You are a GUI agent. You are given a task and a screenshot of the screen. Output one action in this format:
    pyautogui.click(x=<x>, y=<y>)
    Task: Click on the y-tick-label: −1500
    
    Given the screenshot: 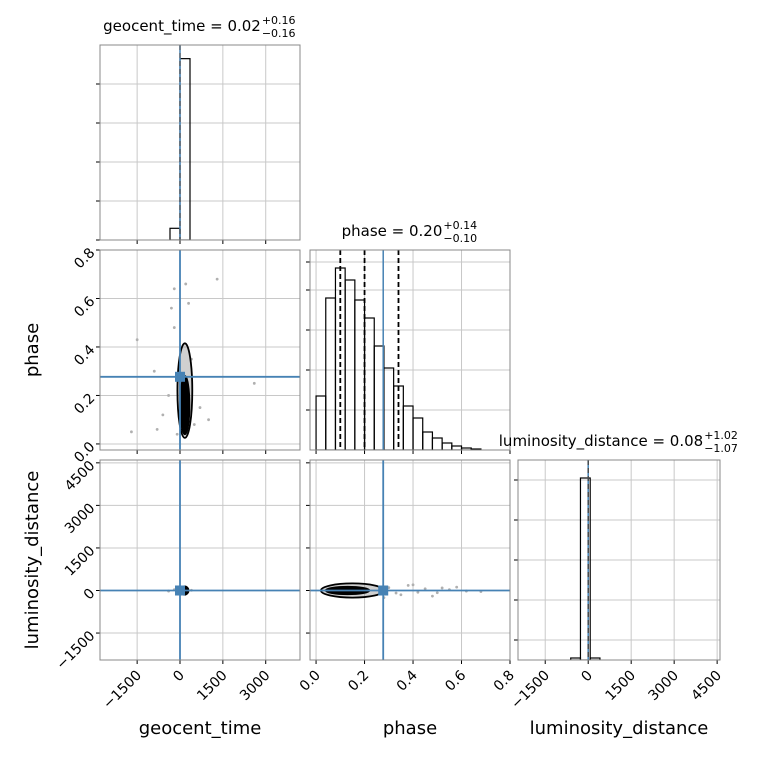 What is the action you would take?
    pyautogui.click(x=76, y=650)
    